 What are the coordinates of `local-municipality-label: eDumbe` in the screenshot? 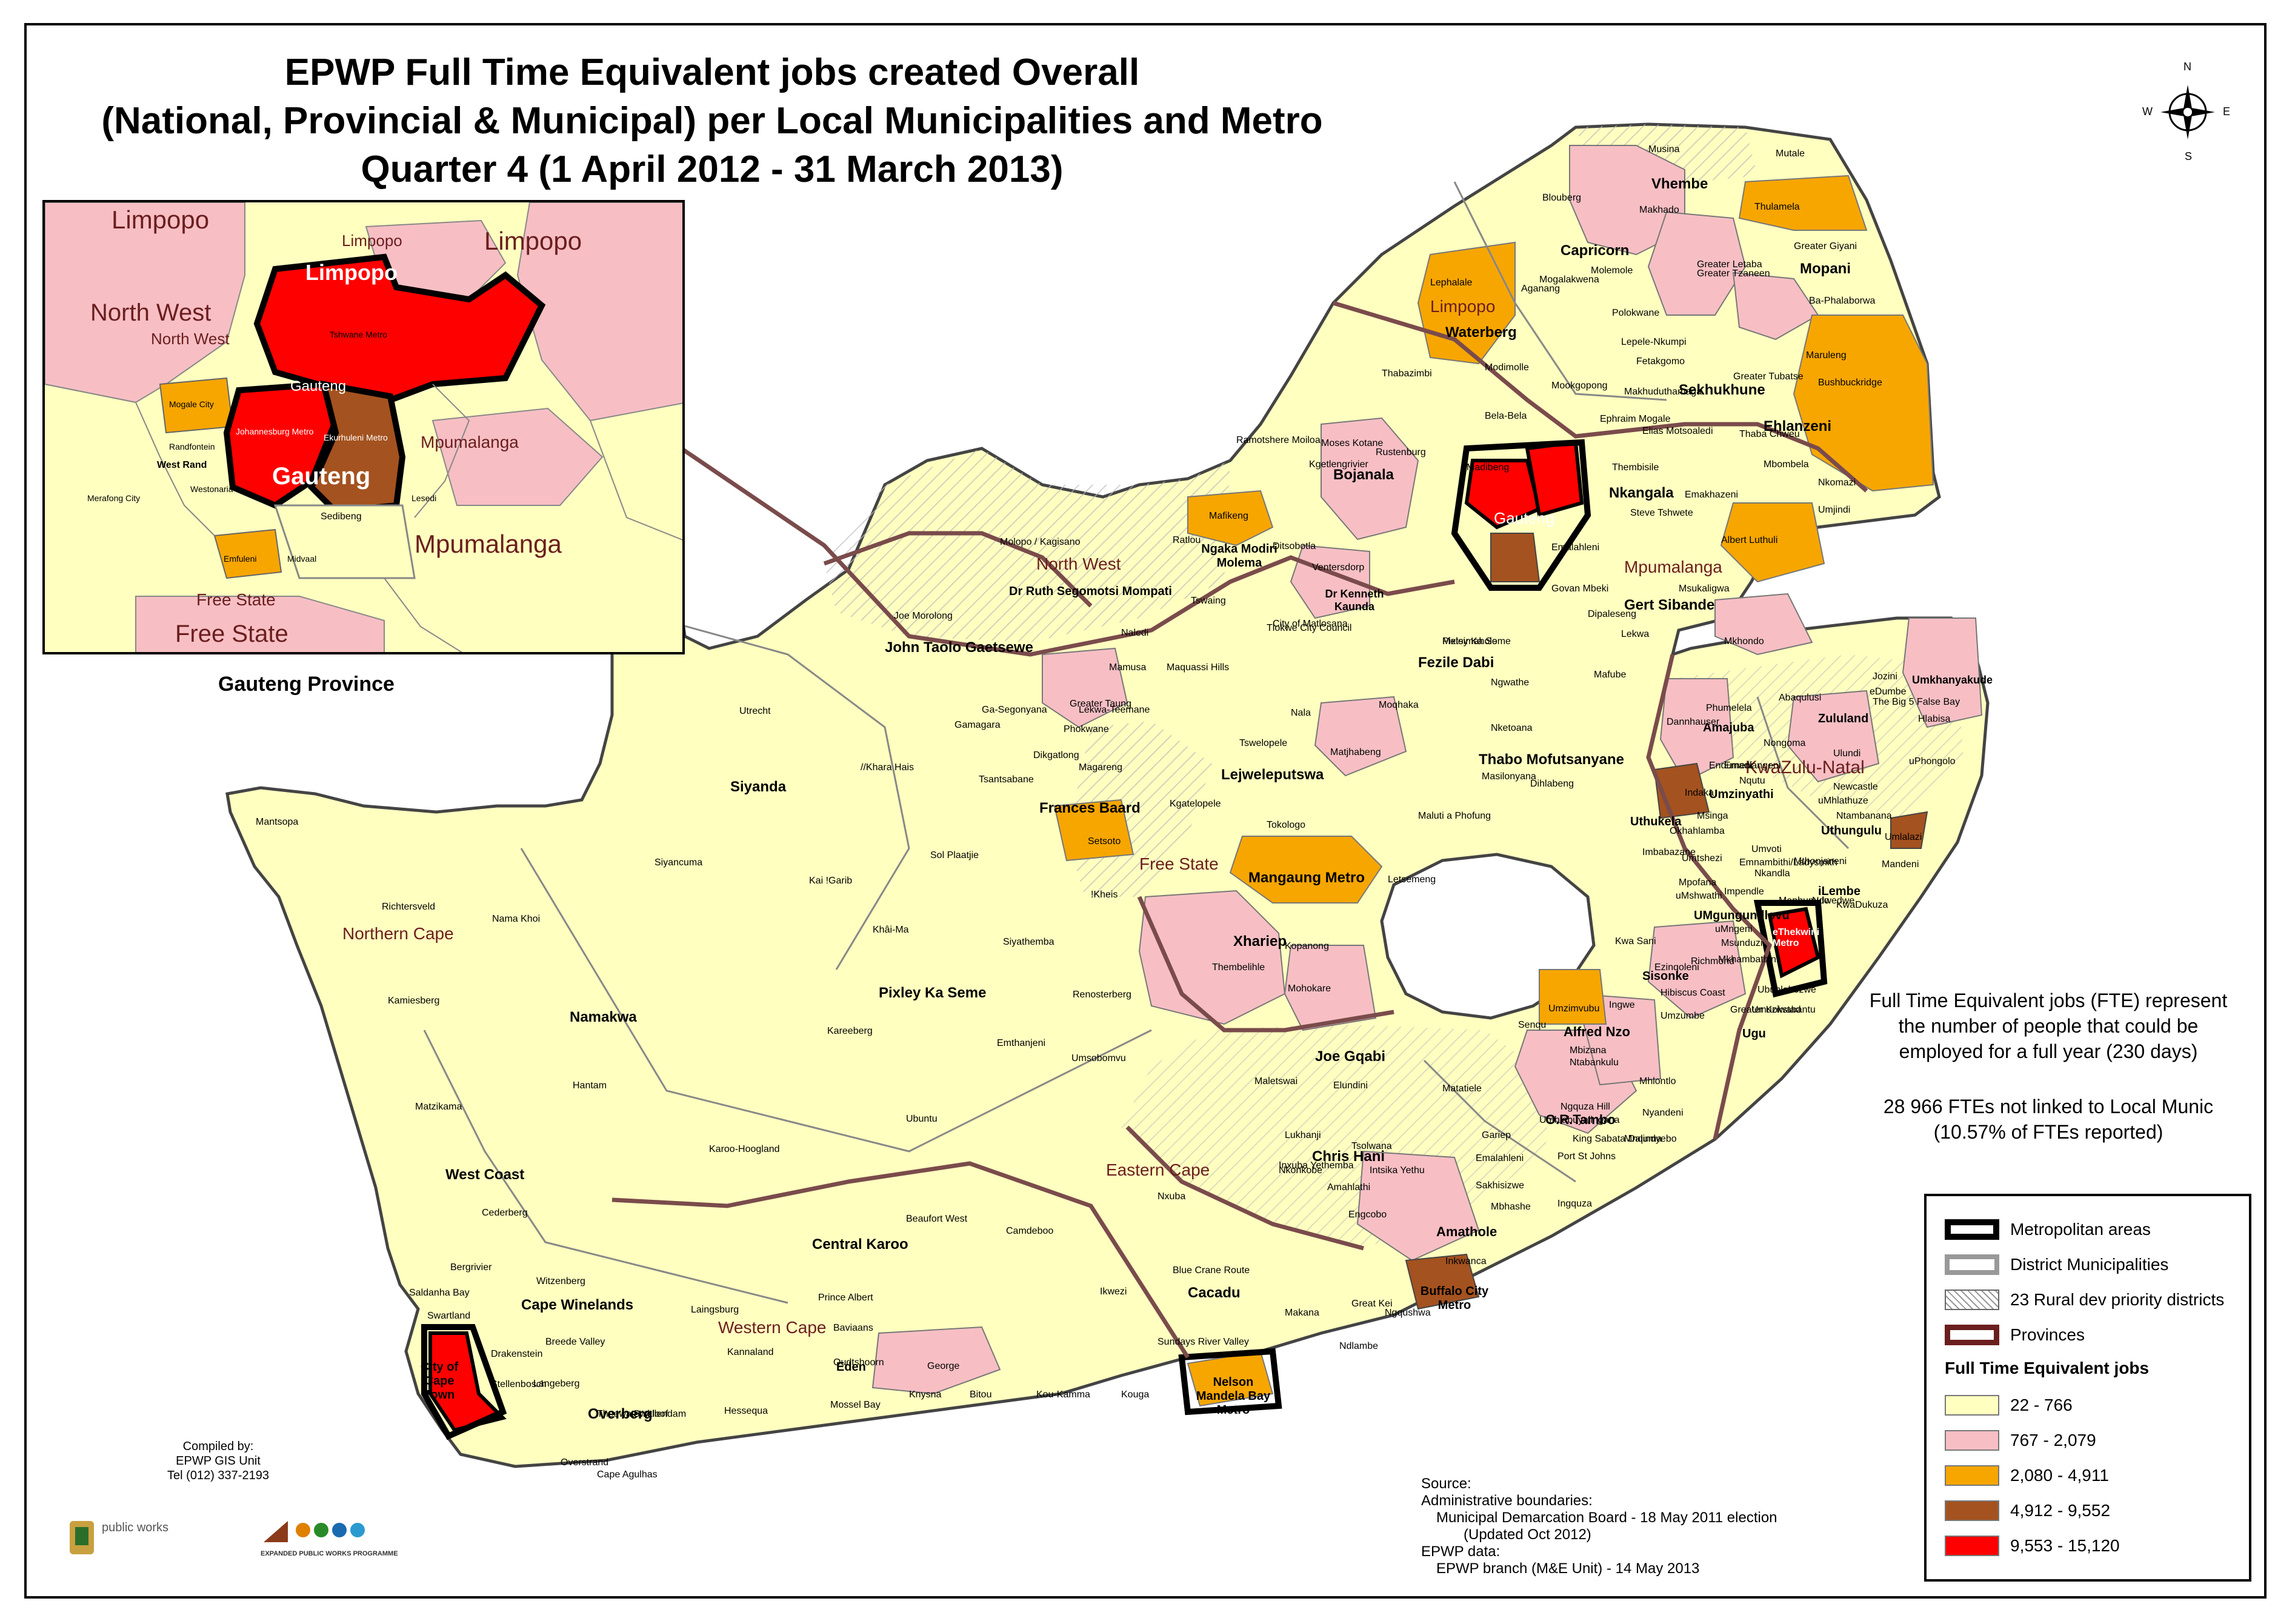 It's located at (1888, 692).